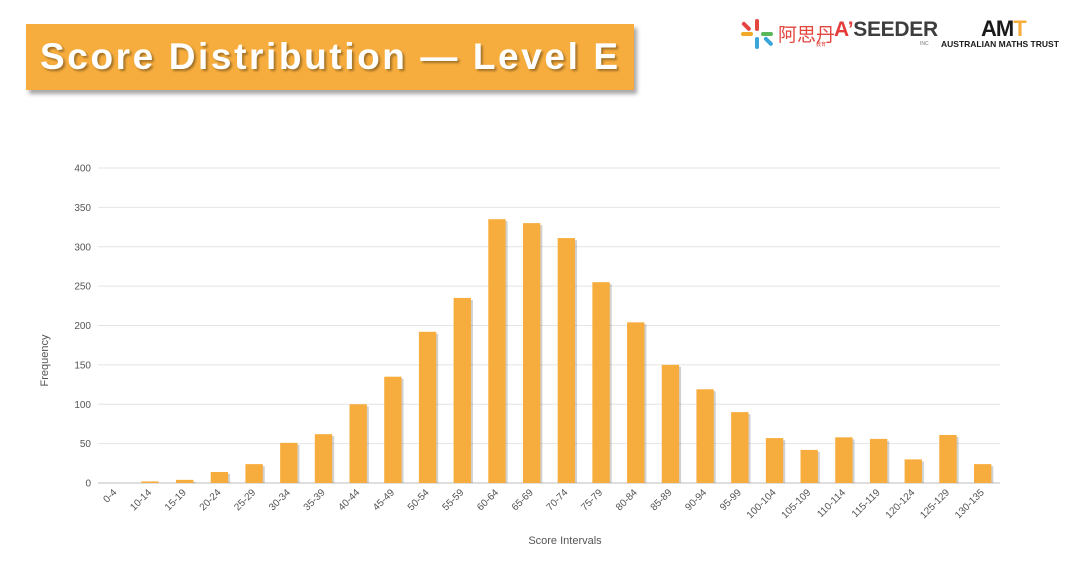 The width and height of the screenshot is (1080, 585). Describe the element at coordinates (627, 500) in the screenshot. I see `x-tick-label: 80-84` at that location.